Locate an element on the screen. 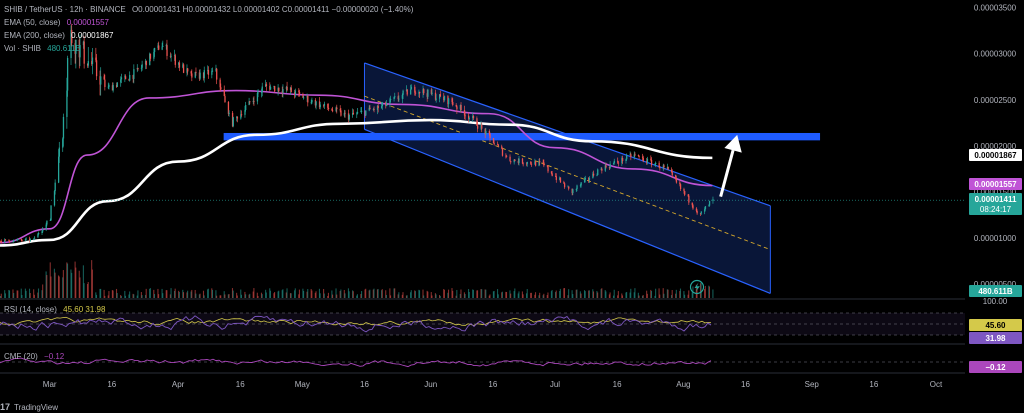 Image resolution: width=1024 pixels, height=413 pixels. rsi-axis-max: 100.00 is located at coordinates (995, 301).